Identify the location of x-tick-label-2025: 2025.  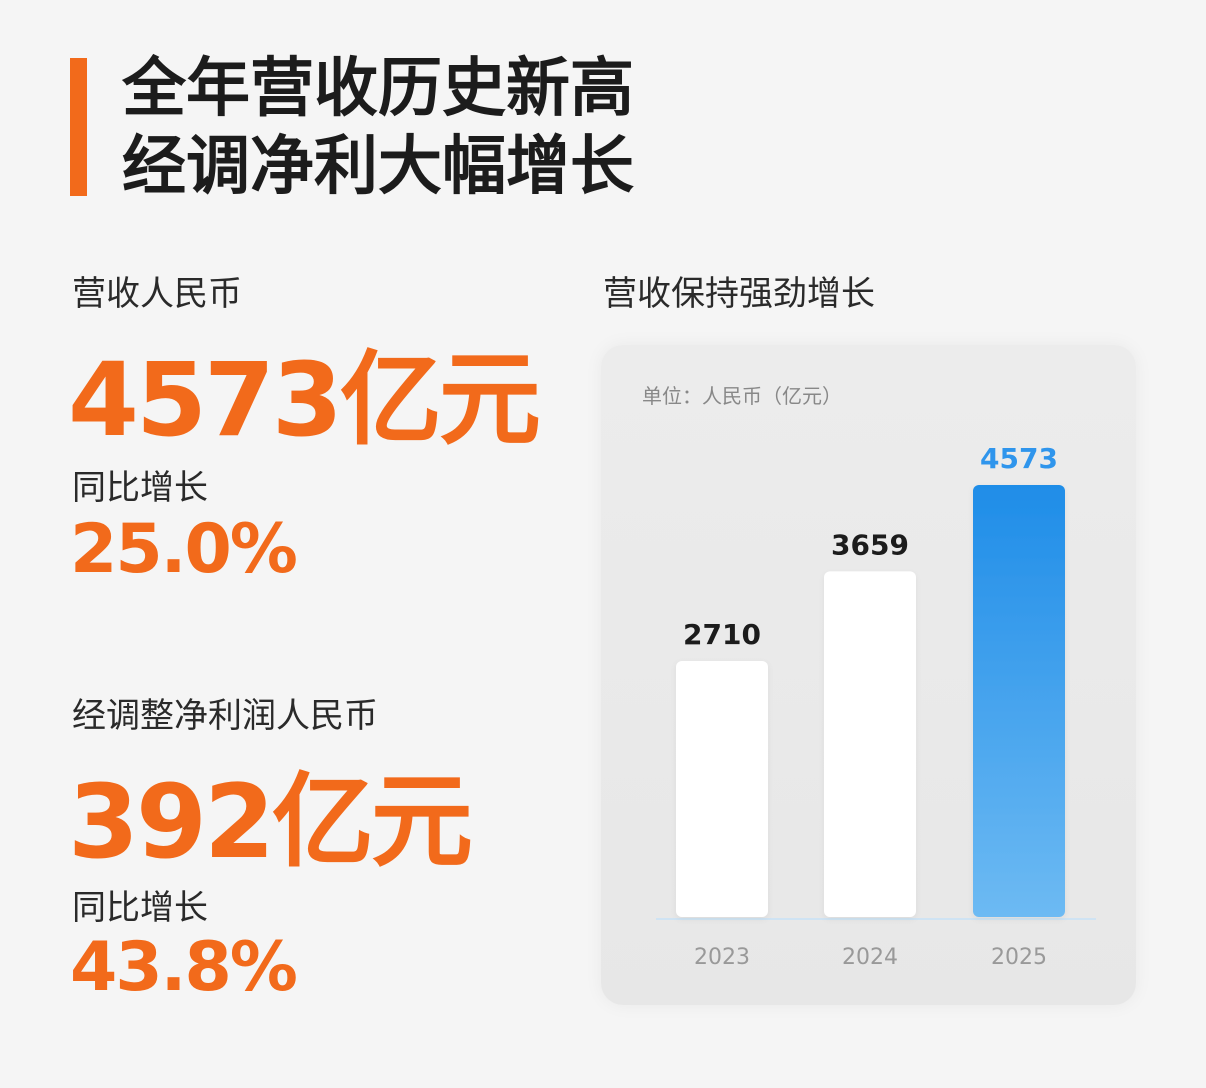
(1019, 957).